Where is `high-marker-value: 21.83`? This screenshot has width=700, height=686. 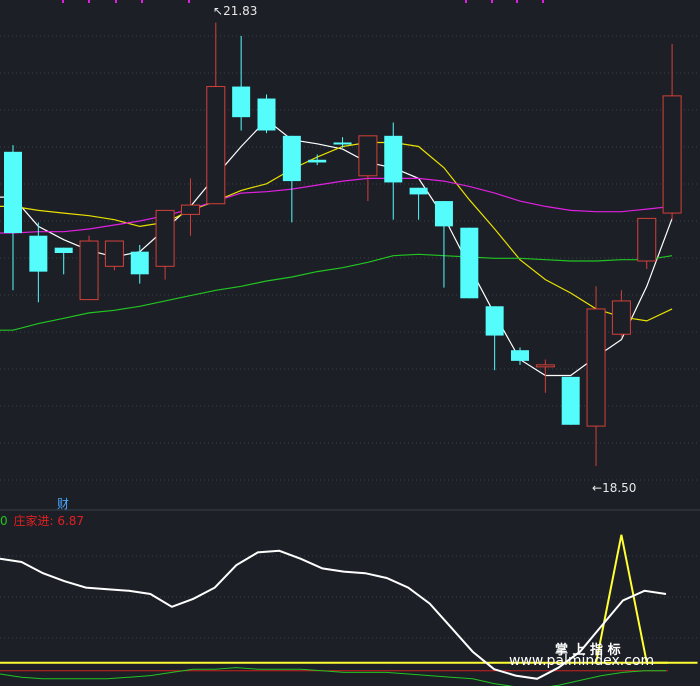 high-marker-value: 21.83 is located at coordinates (240, 11).